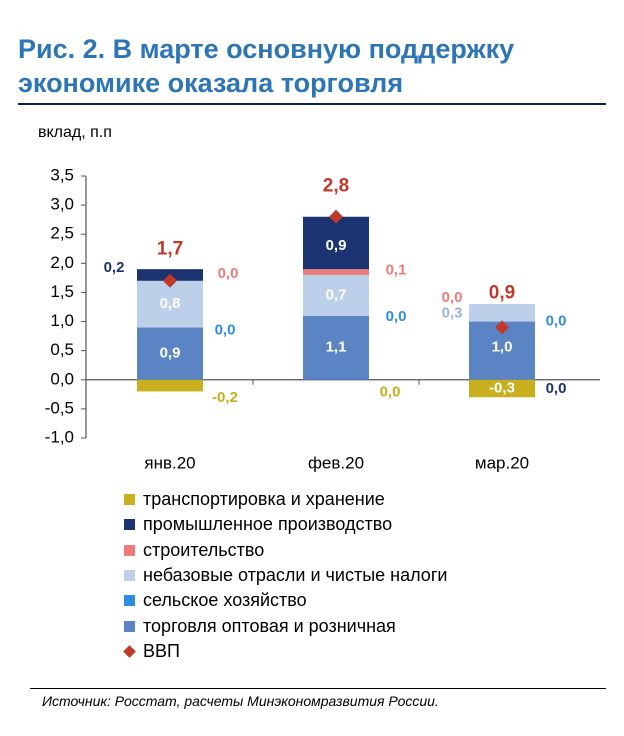 This screenshot has height=736, width=624. Describe the element at coordinates (225, 397) in the screenshot. I see `side-value-label: -0,2` at that location.